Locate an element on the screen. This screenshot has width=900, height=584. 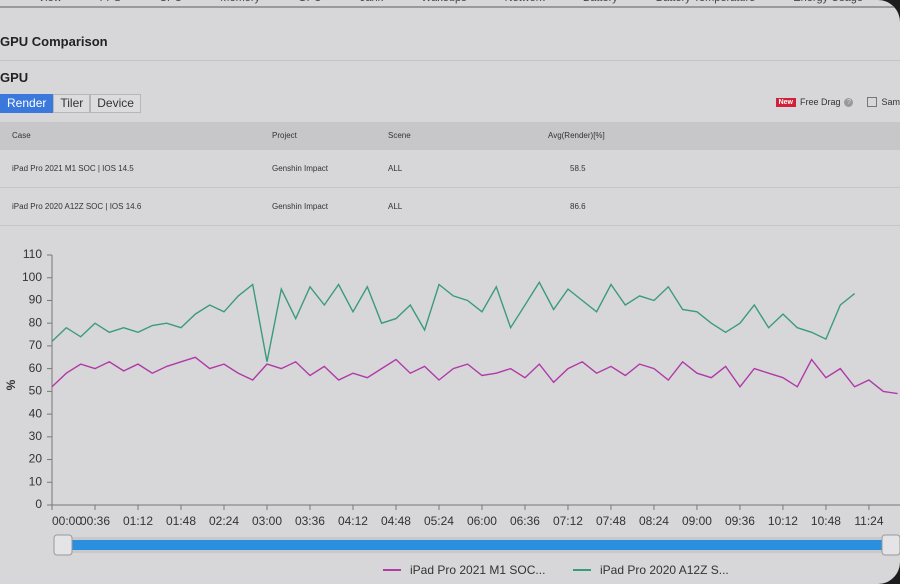
help-icon: ? is located at coordinates (849, 102).